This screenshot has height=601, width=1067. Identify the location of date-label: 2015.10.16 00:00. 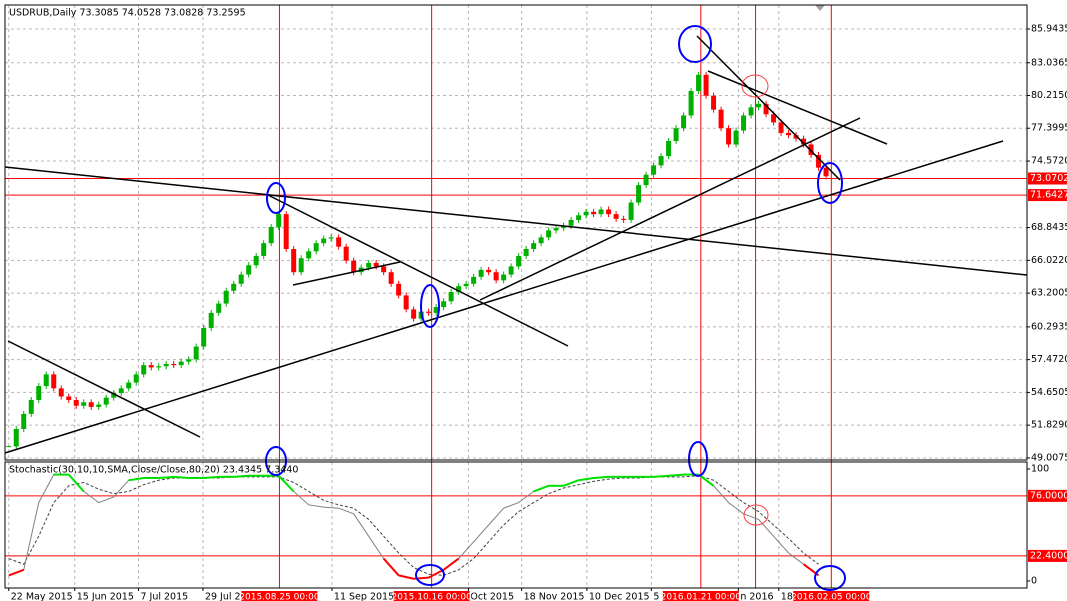
(431, 597).